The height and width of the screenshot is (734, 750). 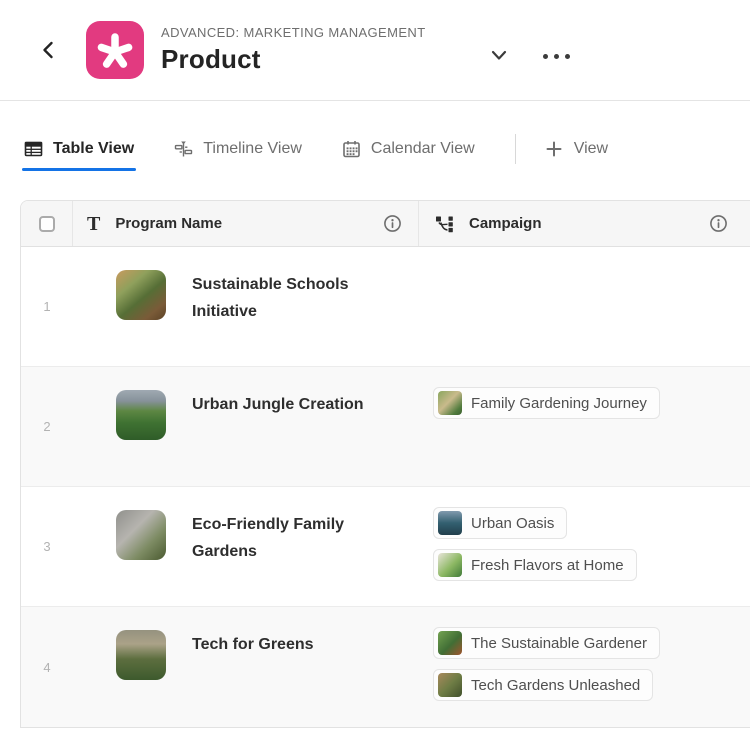 I want to click on campaign-chip: Family Gardening Journey, so click(x=546, y=403).